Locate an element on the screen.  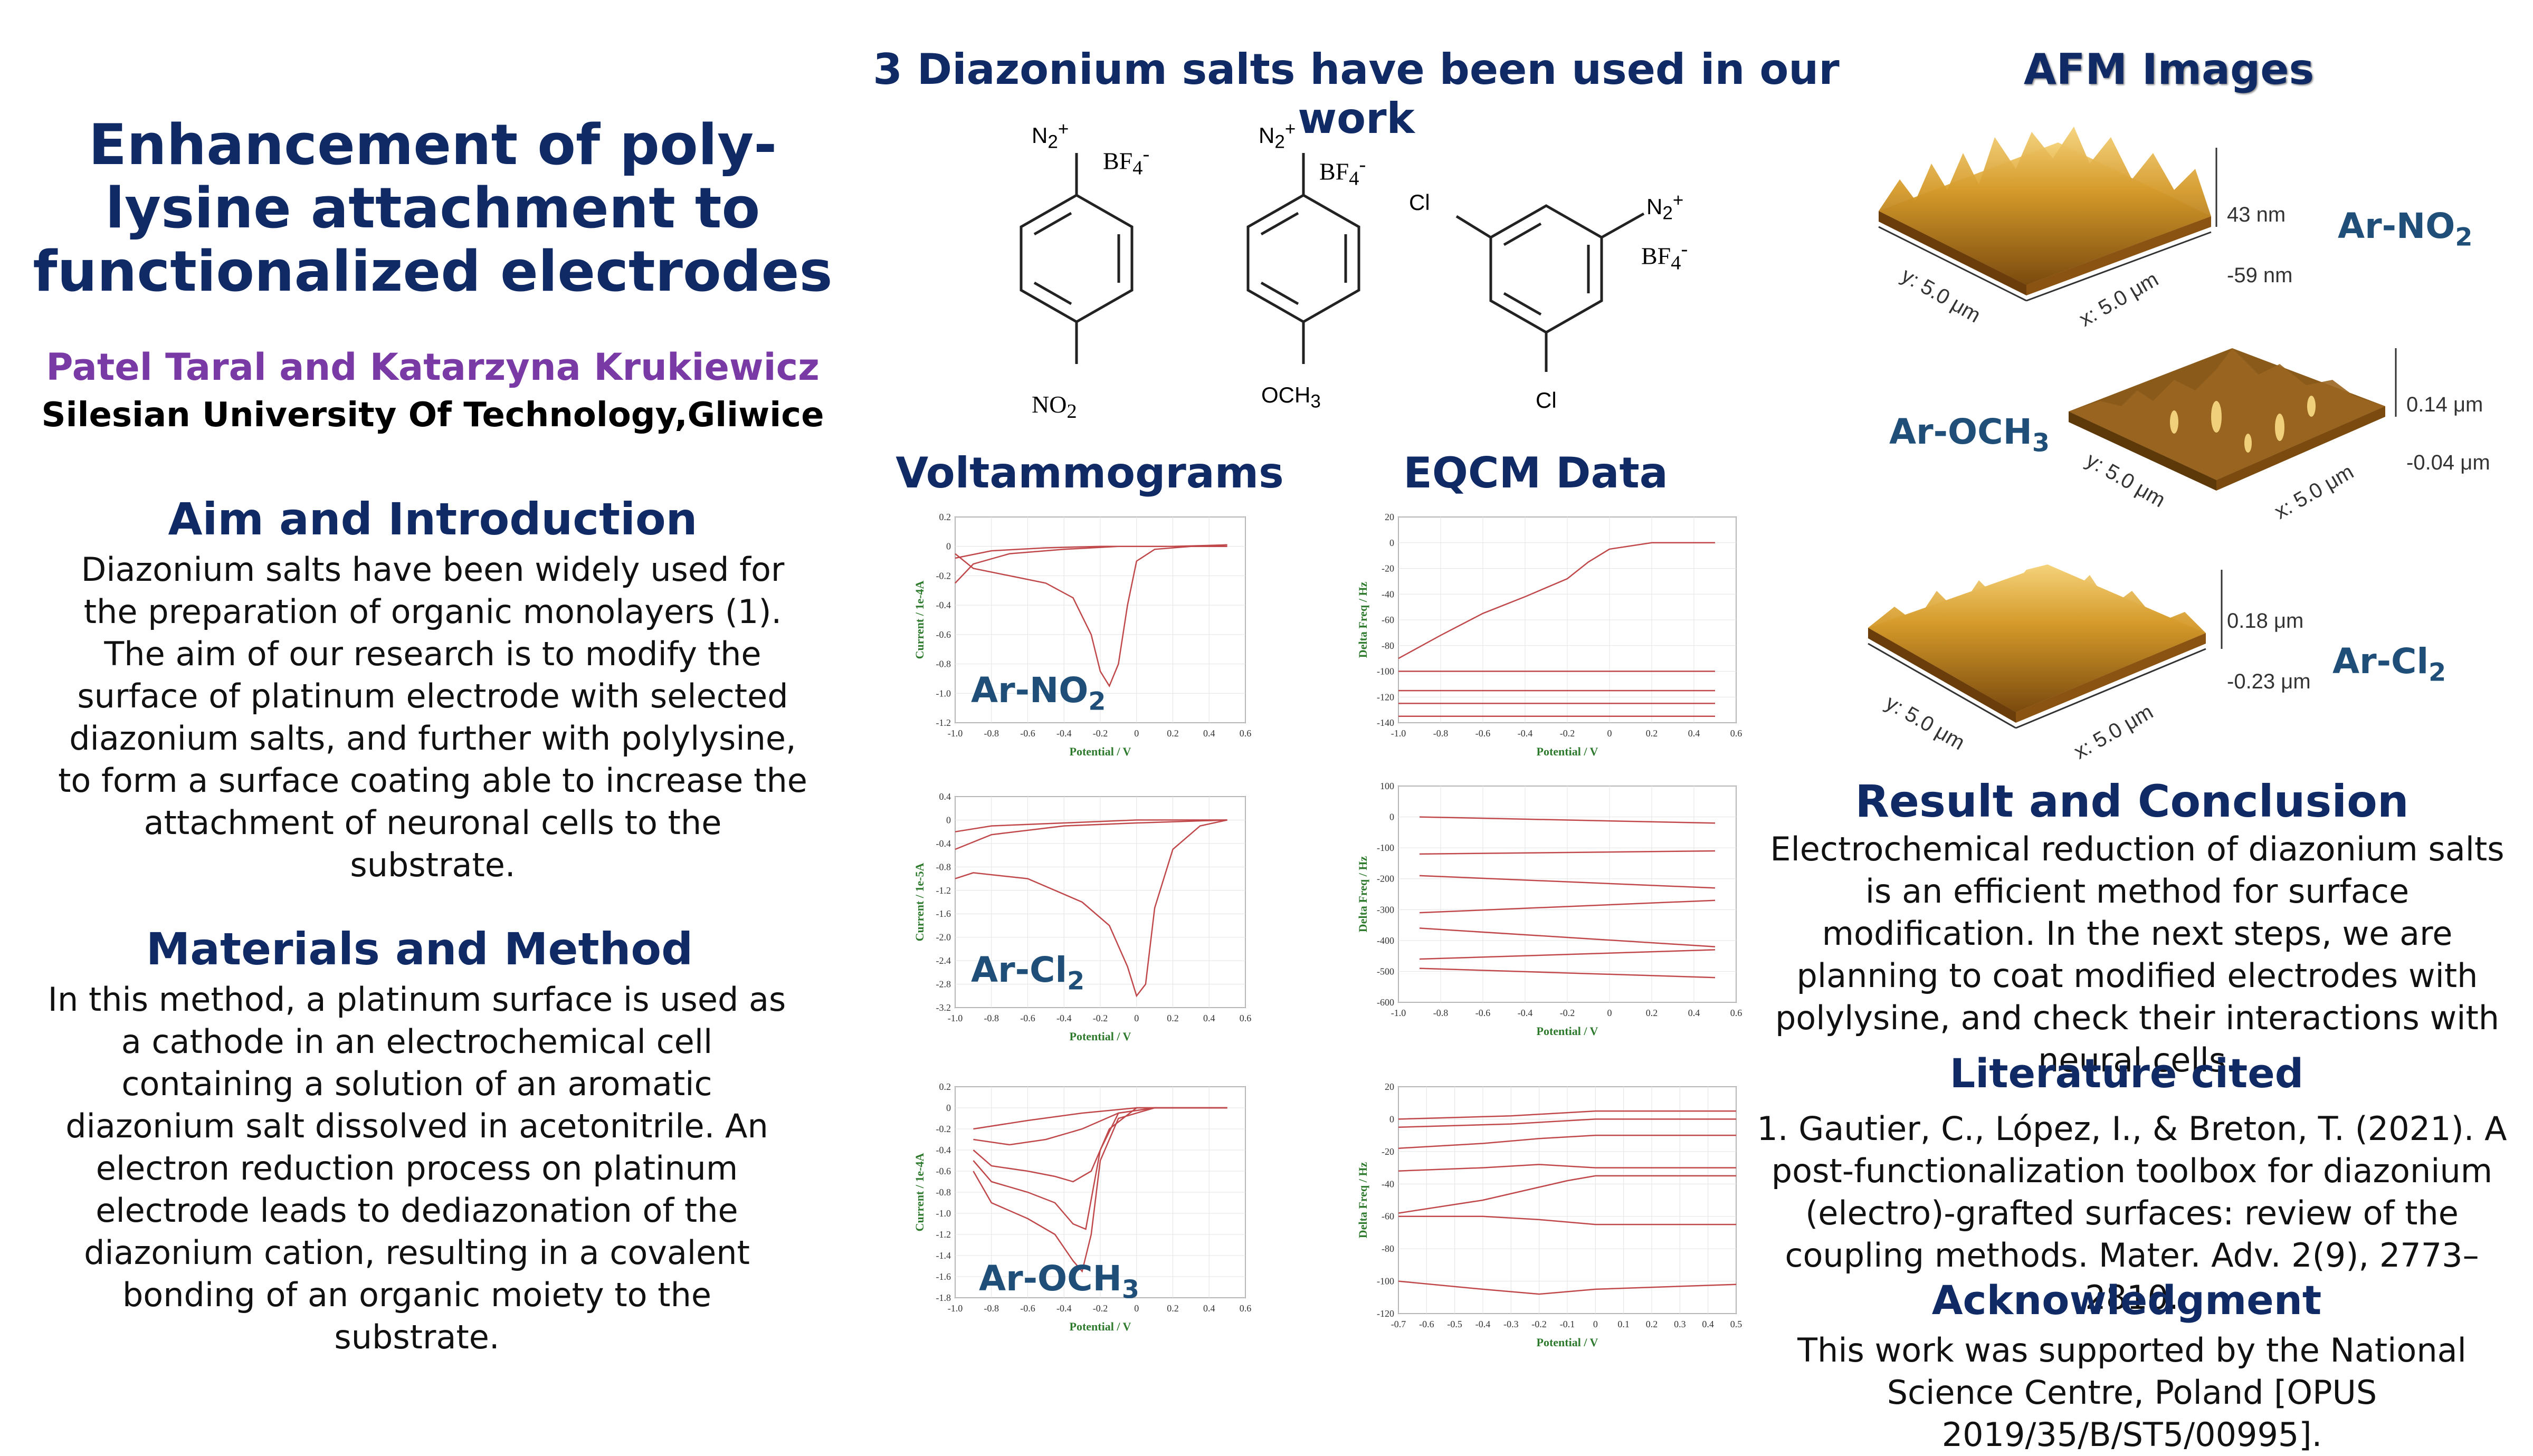
x-tick-label: 0.3 is located at coordinates (1680, 1324).